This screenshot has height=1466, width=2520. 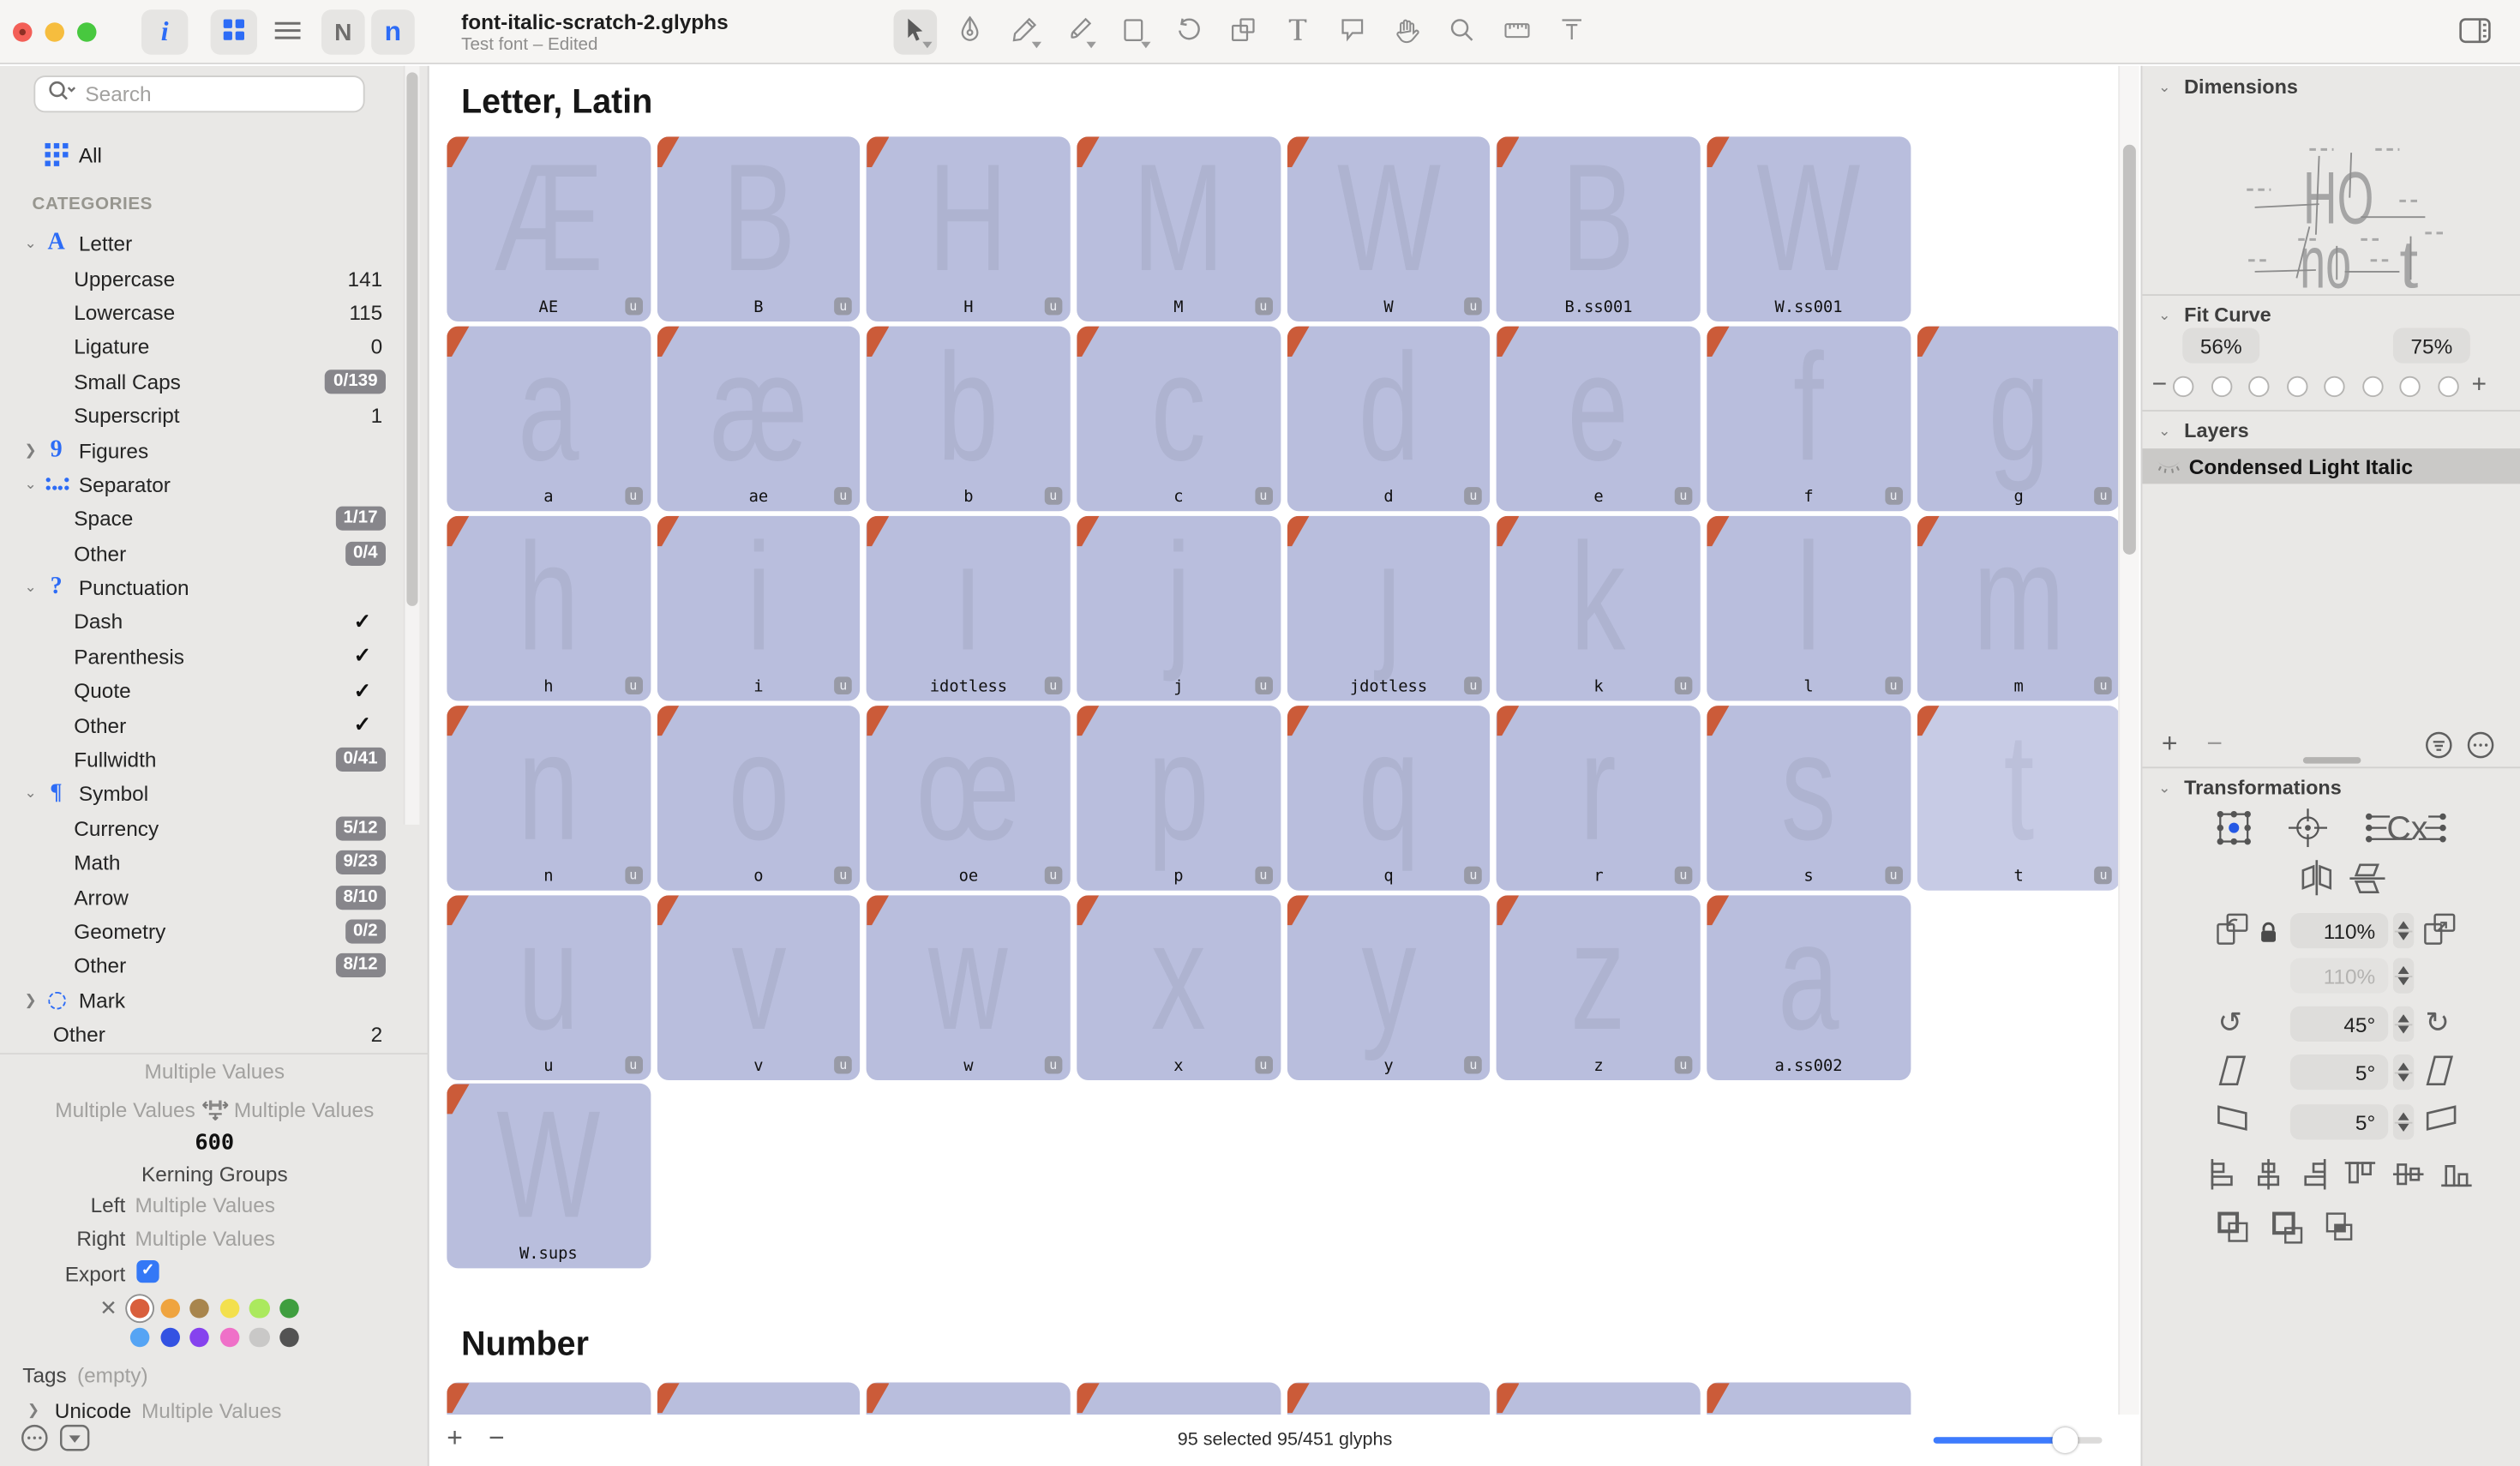 I want to click on no-color-button: ✕, so click(x=108, y=1307).